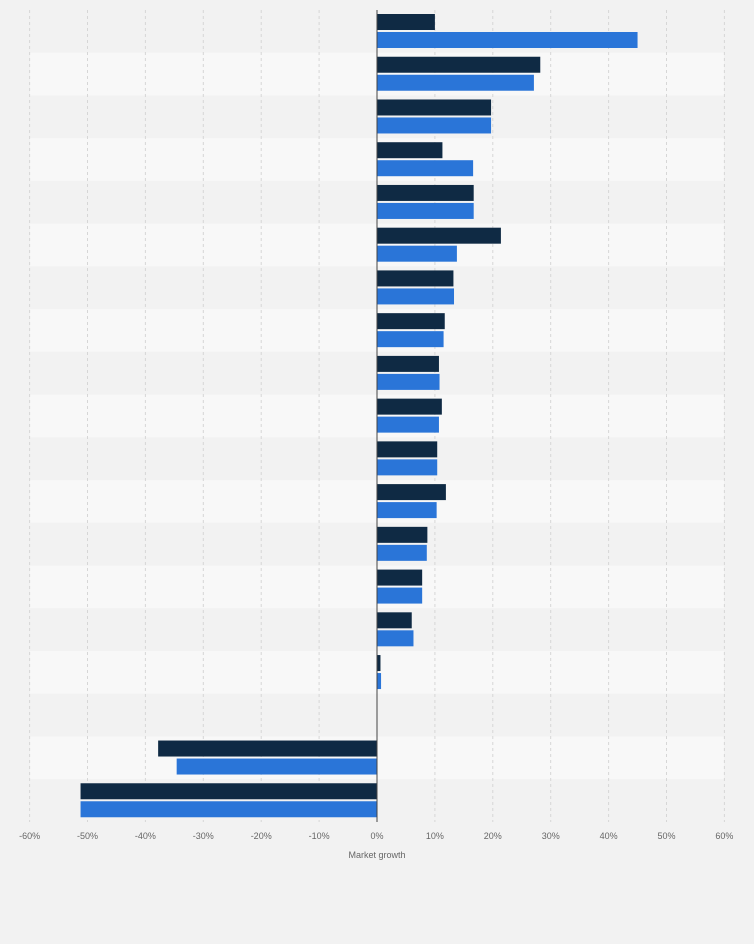 The height and width of the screenshot is (944, 754). What do you see at coordinates (609, 836) in the screenshot?
I see `x-tick-label: 40%` at bounding box center [609, 836].